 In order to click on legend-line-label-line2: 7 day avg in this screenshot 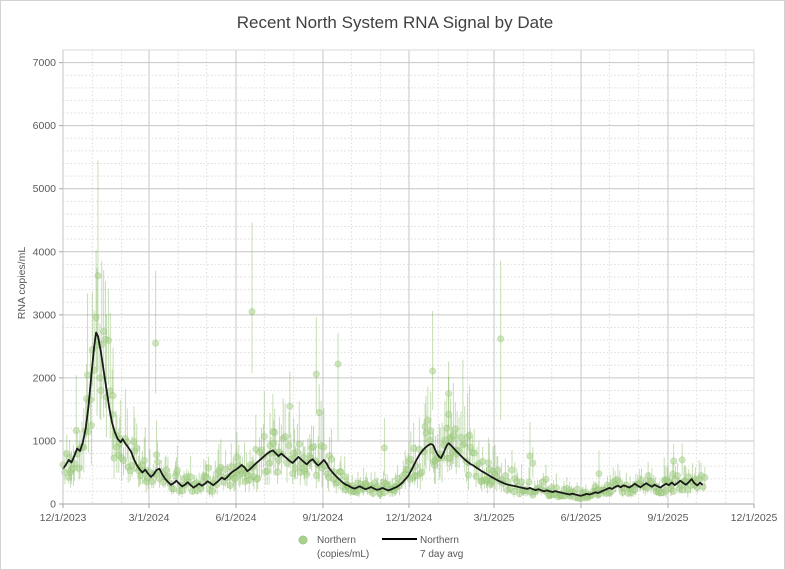, I will do `click(441, 554)`.